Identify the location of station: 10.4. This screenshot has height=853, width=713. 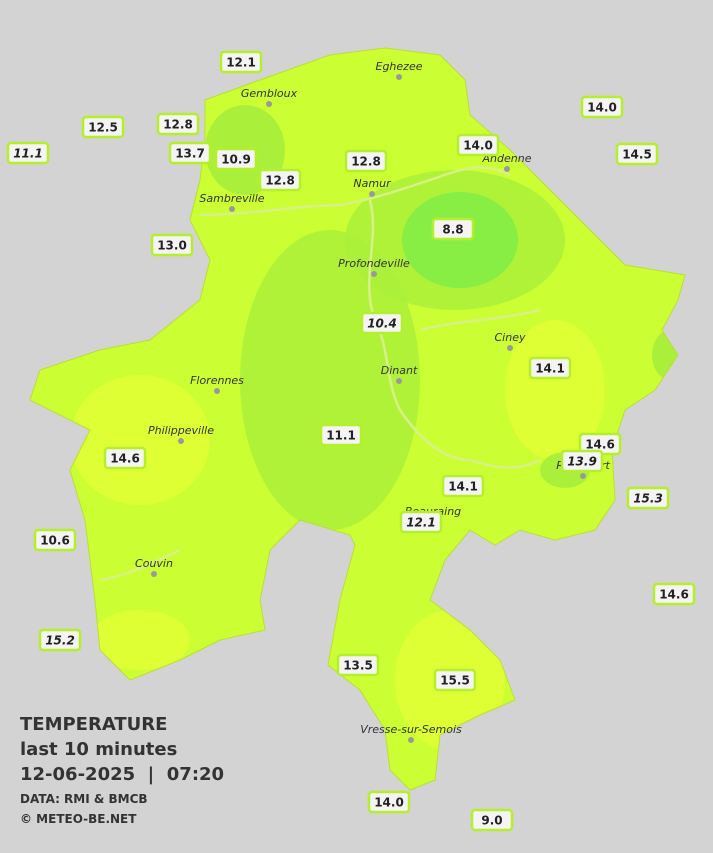
(382, 323).